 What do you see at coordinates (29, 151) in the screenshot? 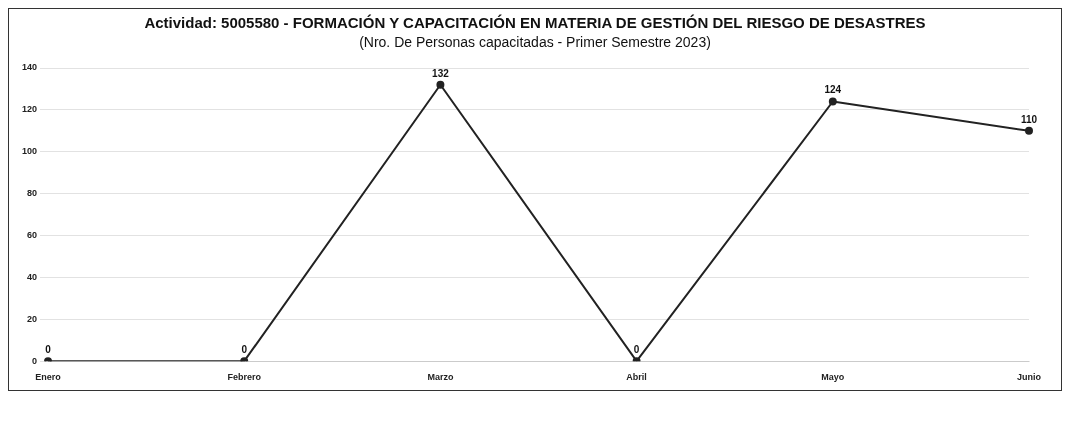
I see `y-tick-label: 100` at bounding box center [29, 151].